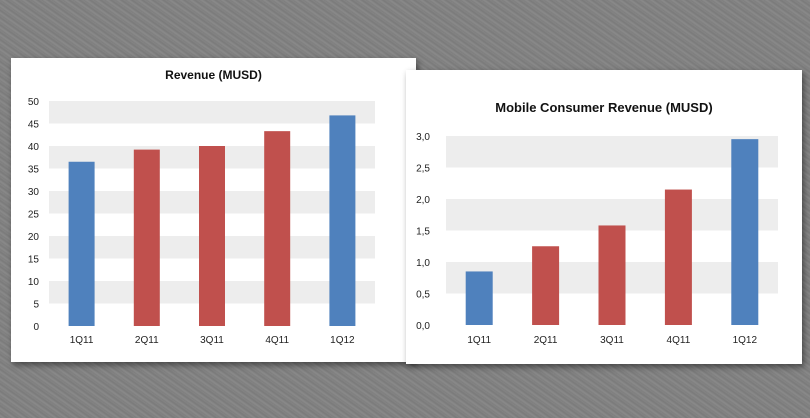 This screenshot has width=810, height=418. Describe the element at coordinates (423, 169) in the screenshot. I see `y-tick-label: 2,5` at that location.